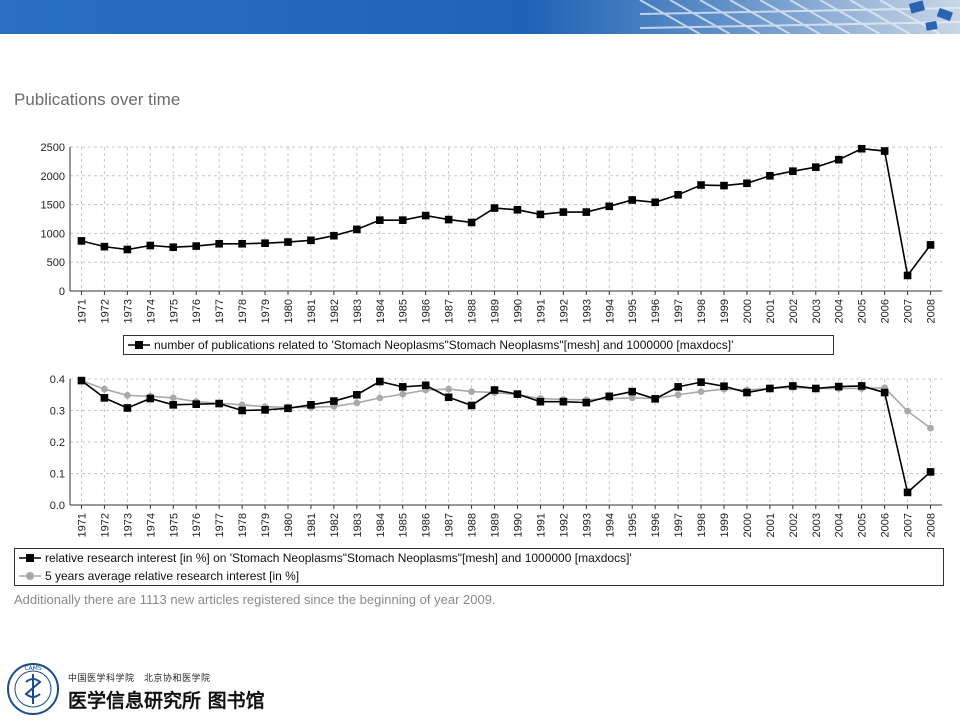  What do you see at coordinates (128, 525) in the screenshot?
I see `x-tick-label: 1973` at bounding box center [128, 525].